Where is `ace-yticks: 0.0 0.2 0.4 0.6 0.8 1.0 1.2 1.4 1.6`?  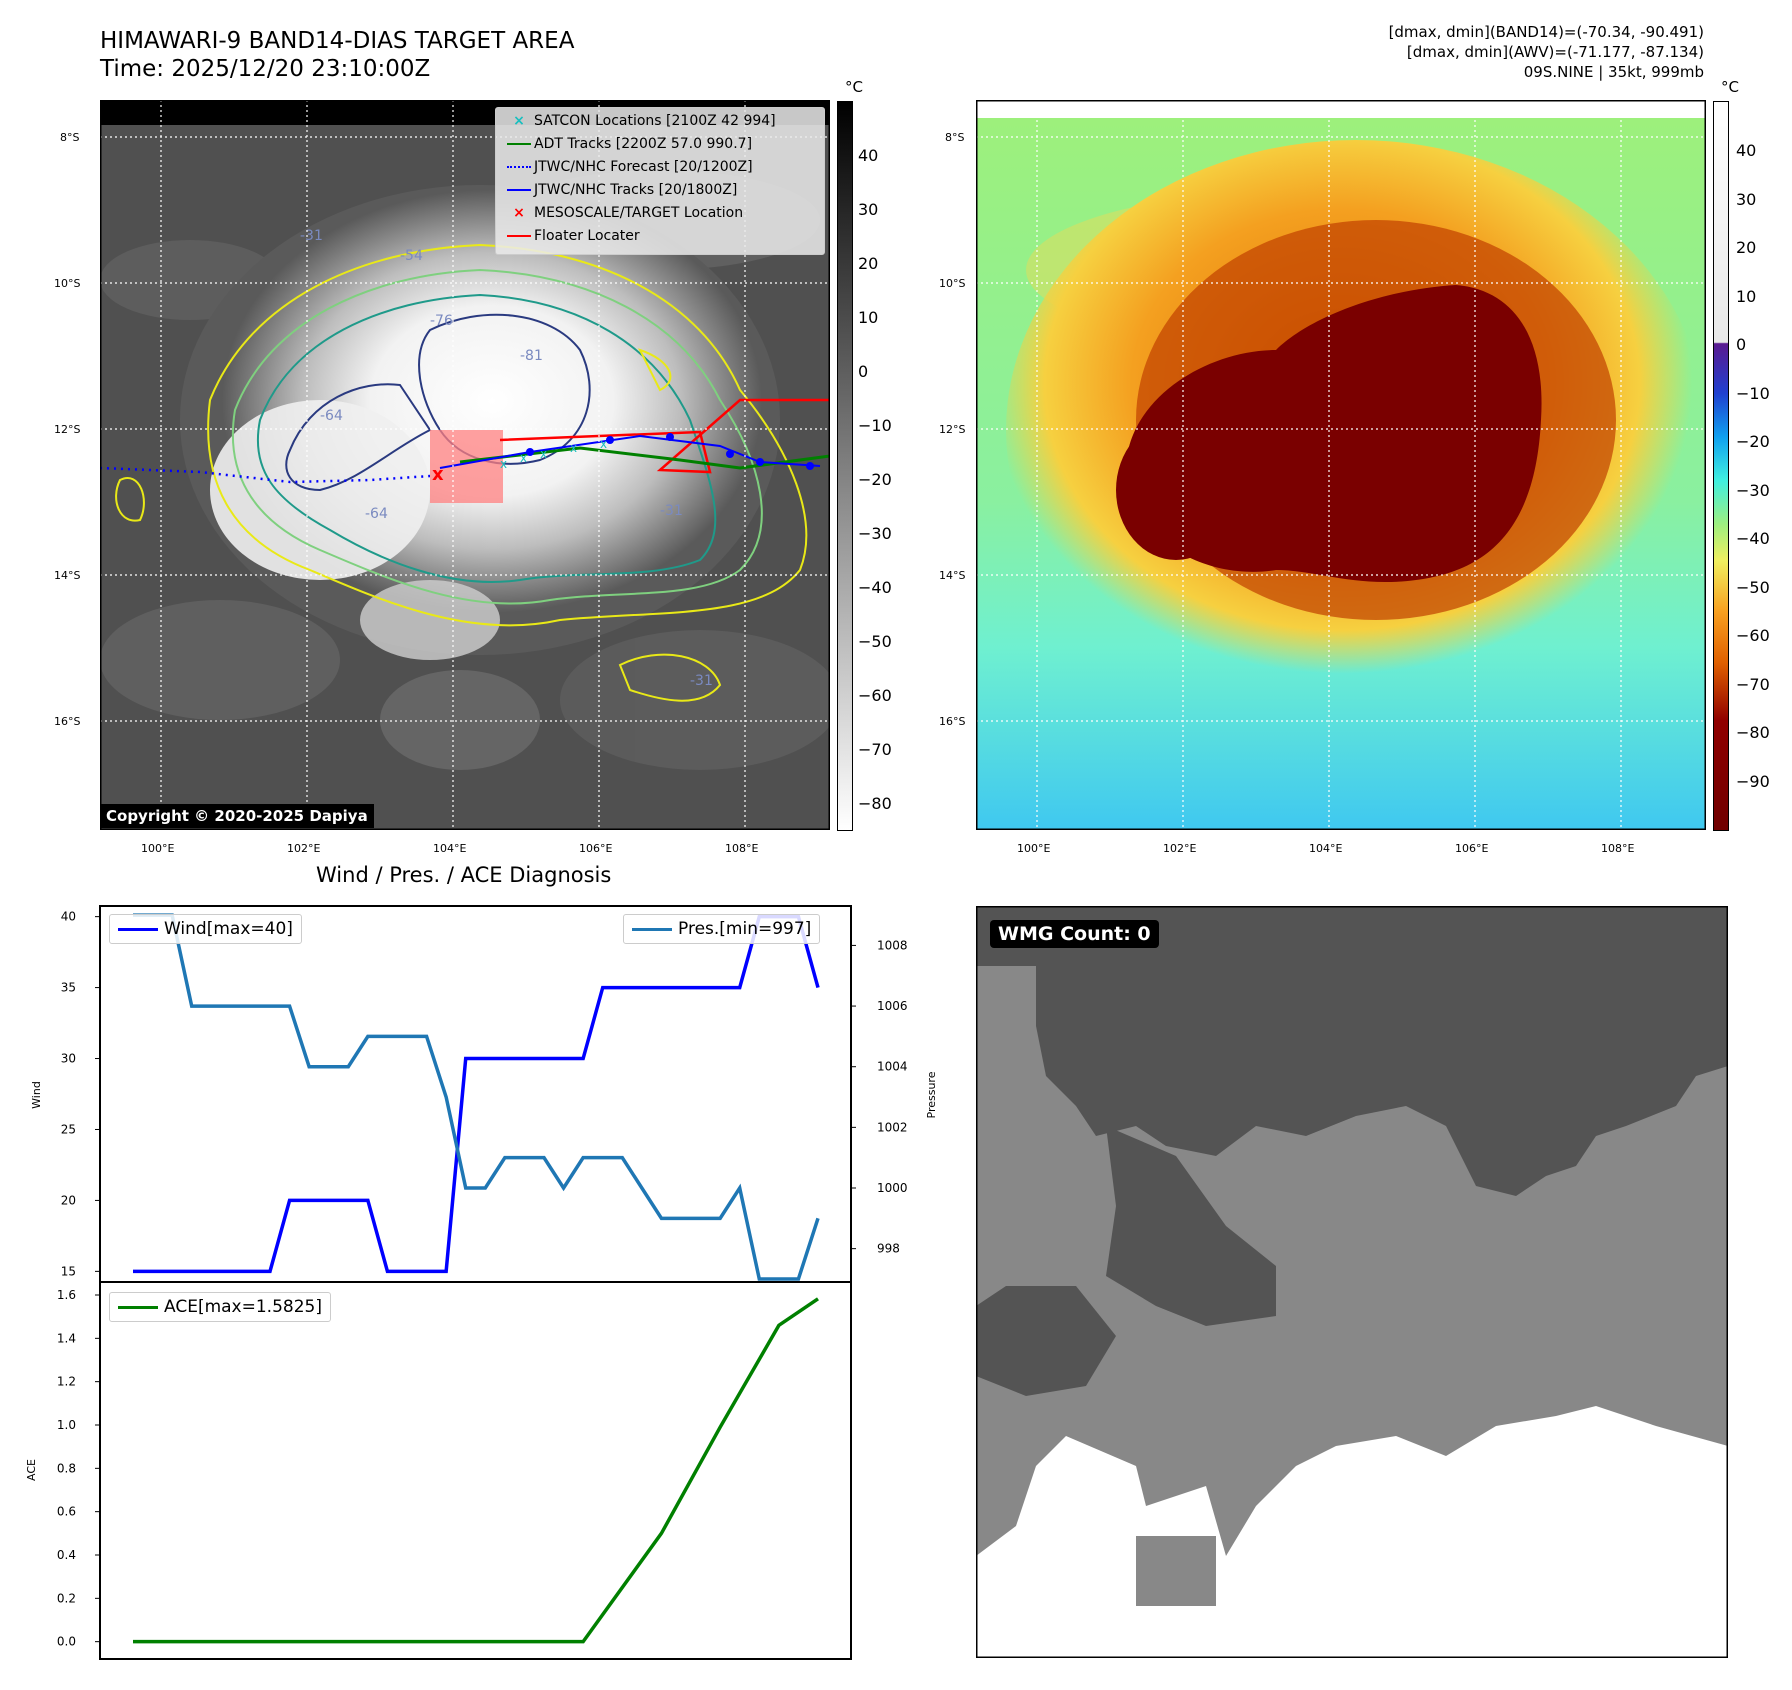 ace-yticks: 0.0 0.2 0.4 0.6 0.8 1.0 1.2 1.4 1.6 is located at coordinates (78, 1468).